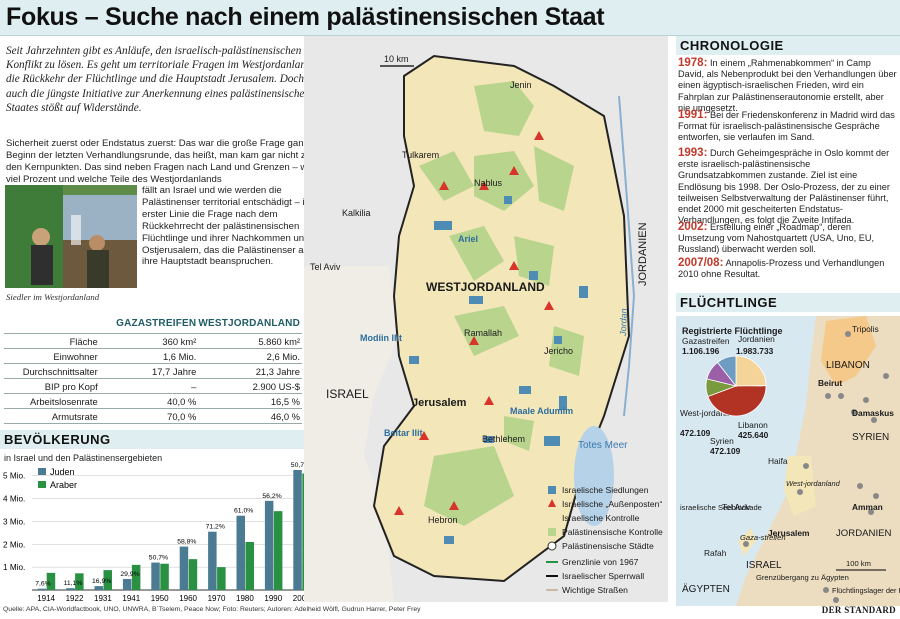 The image size is (900, 619). I want to click on svg-text: Ramallah, so click(483, 333).